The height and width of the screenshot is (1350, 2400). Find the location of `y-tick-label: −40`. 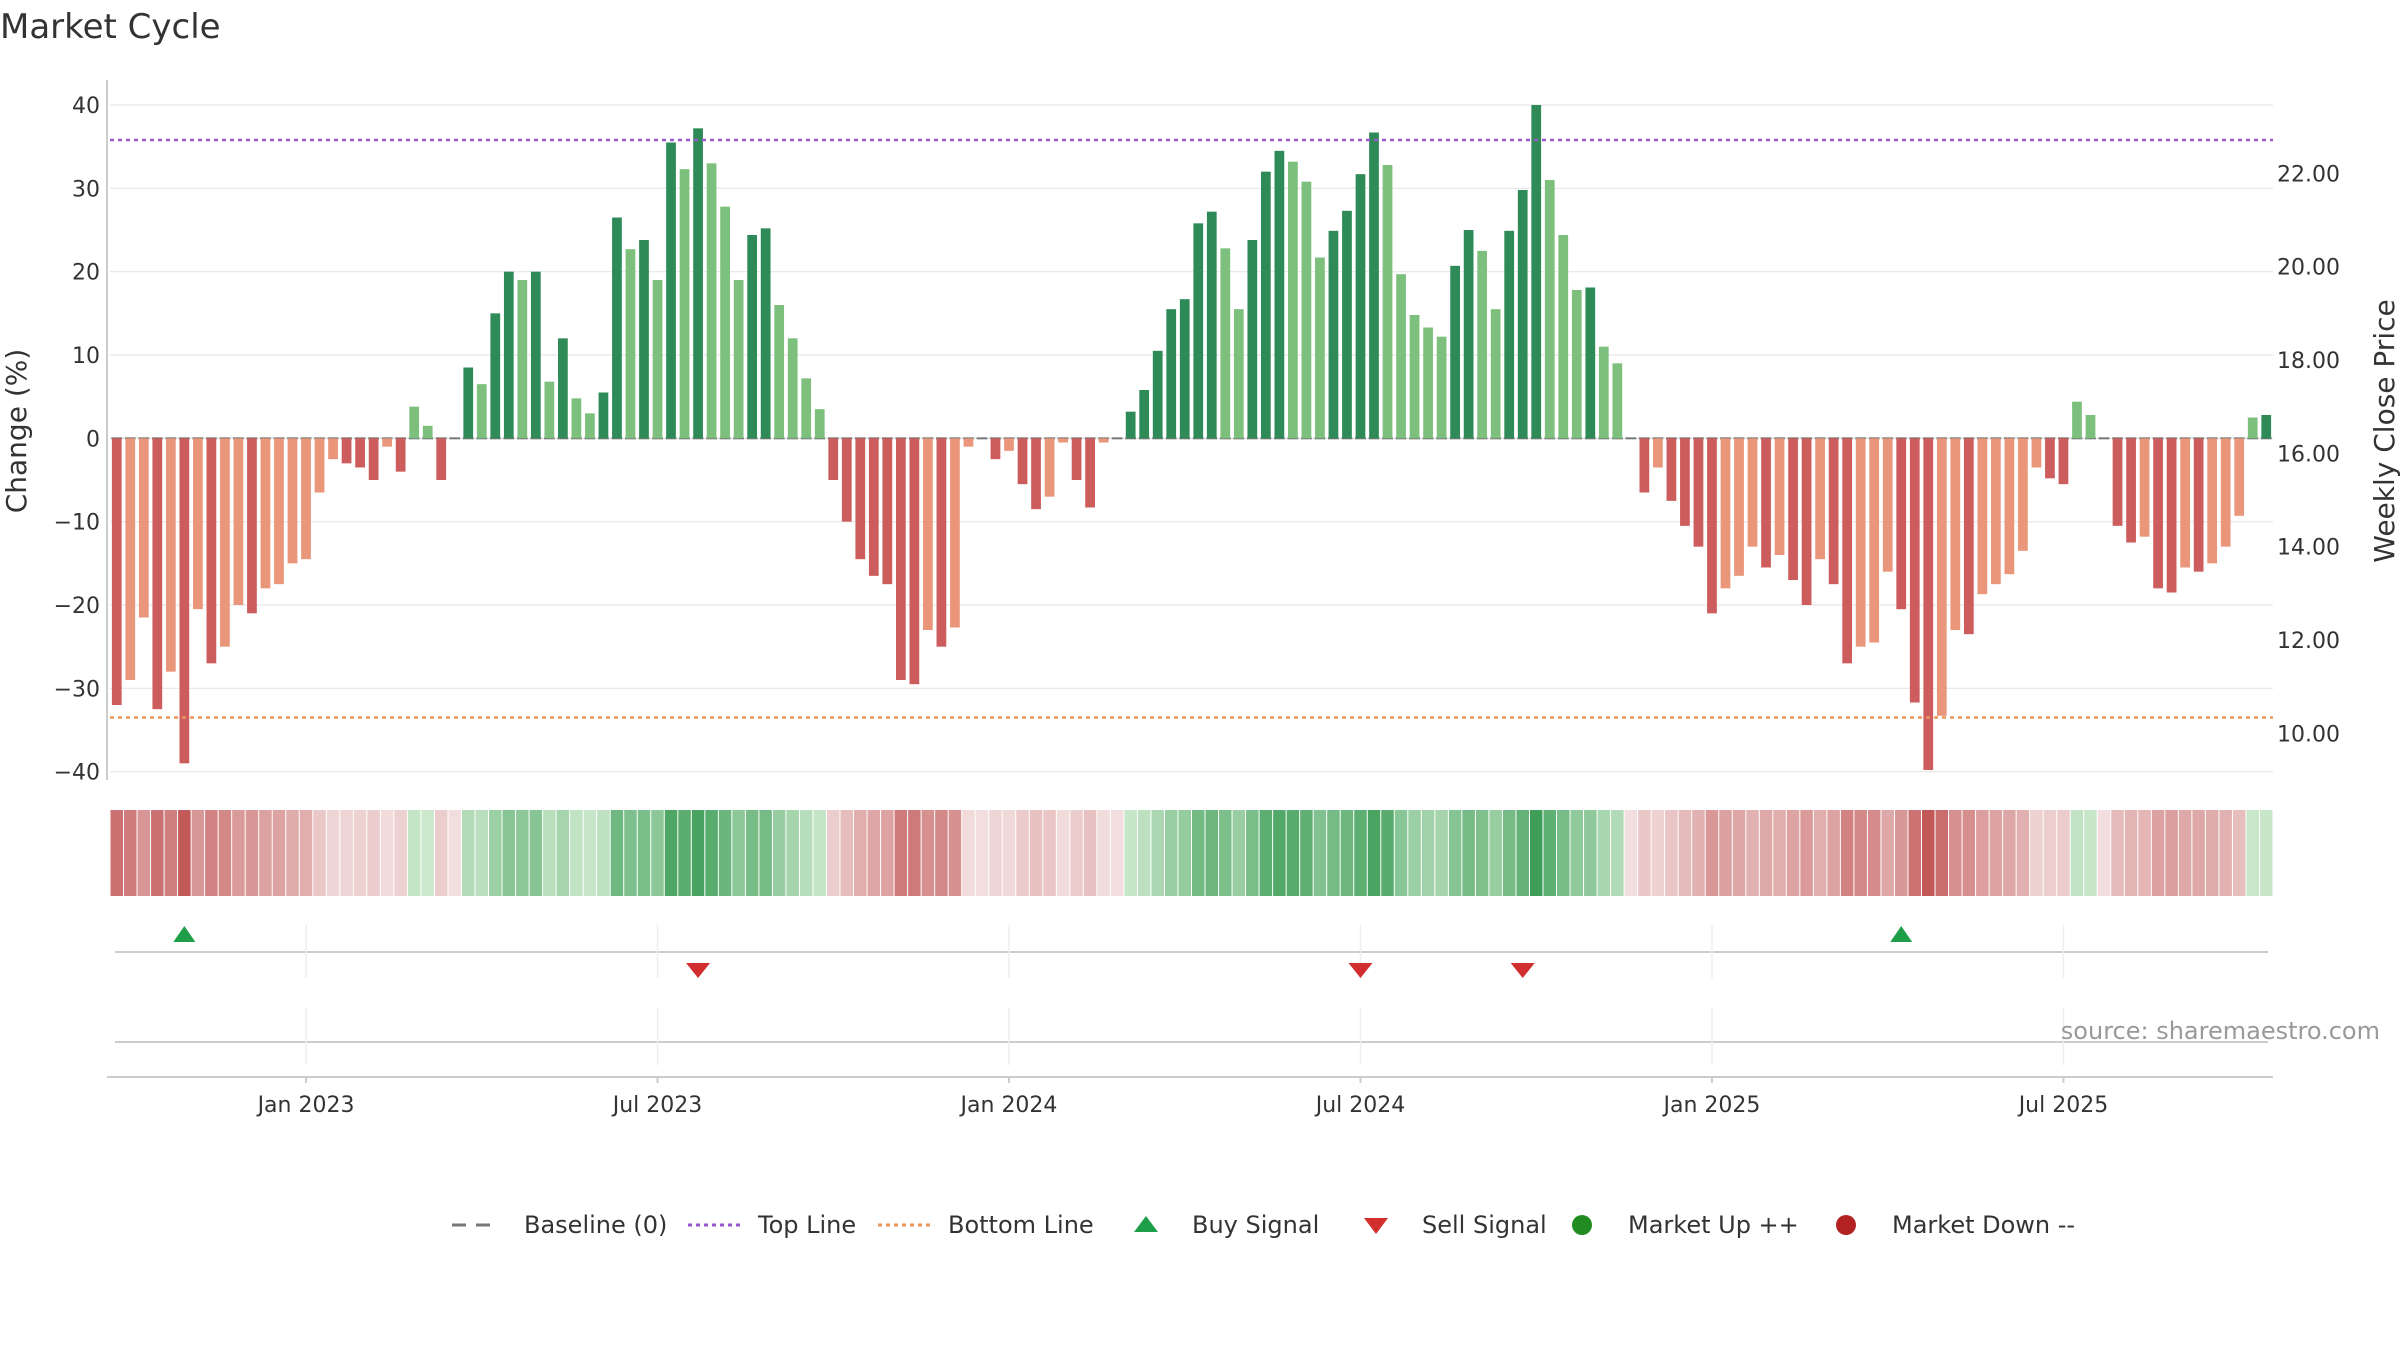

y-tick-label: −40 is located at coordinates (77, 773).